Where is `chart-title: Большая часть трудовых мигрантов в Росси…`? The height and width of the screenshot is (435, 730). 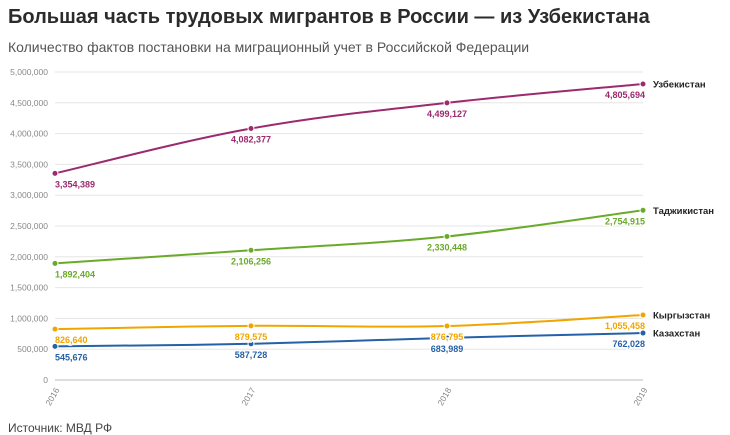 chart-title: Большая часть трудовых мигрантов в Росси… is located at coordinates (329, 17).